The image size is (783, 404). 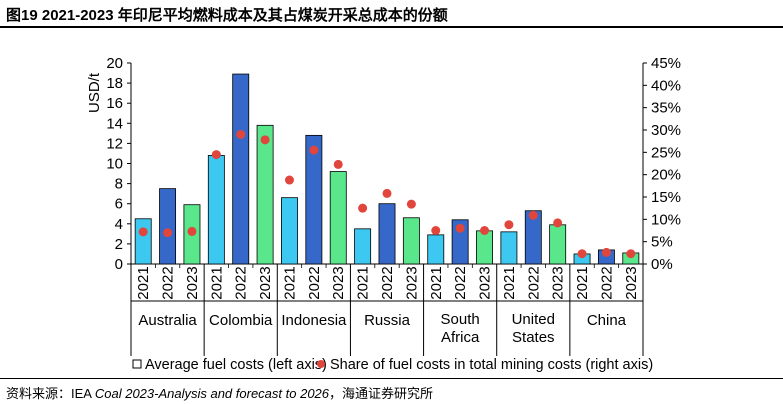 What do you see at coordinates (236, 365) in the screenshot?
I see `legend-bar-label: Average fuel costs (left axis)` at bounding box center [236, 365].